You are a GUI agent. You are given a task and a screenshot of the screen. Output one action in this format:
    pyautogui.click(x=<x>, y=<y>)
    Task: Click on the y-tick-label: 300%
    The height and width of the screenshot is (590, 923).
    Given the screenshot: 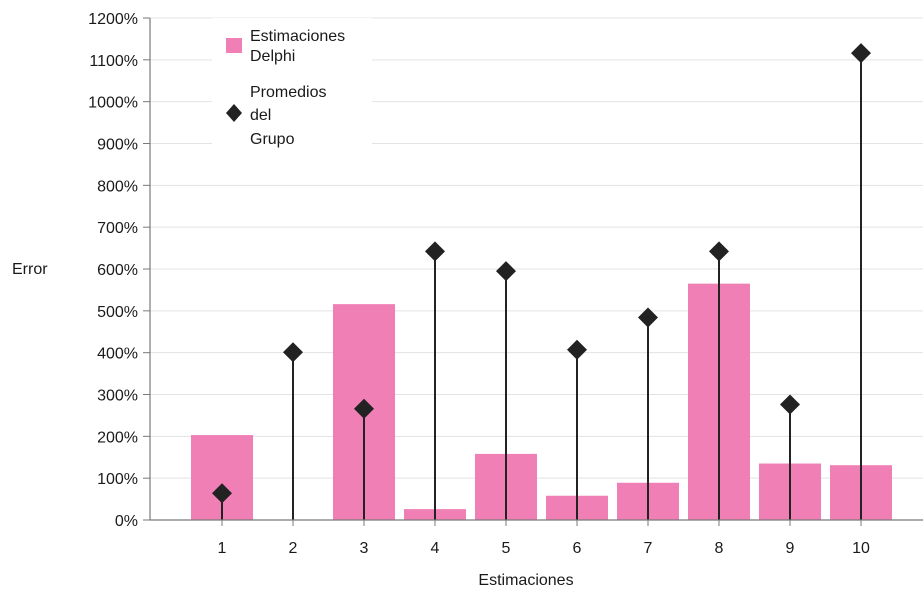 What is the action you would take?
    pyautogui.click(x=117, y=396)
    